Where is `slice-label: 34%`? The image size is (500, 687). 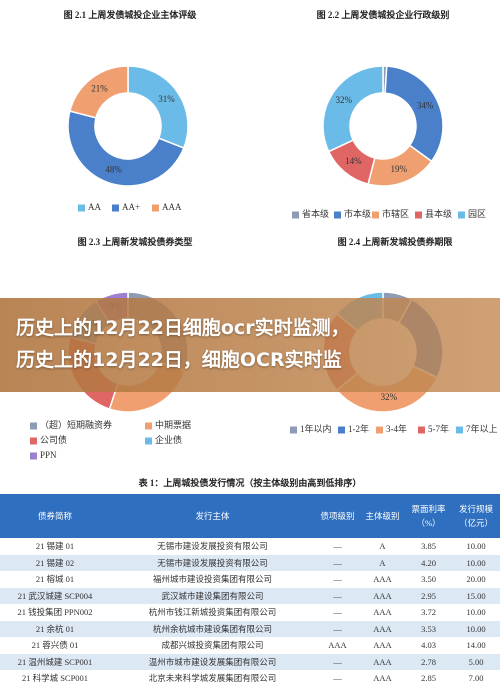 slice-label: 34% is located at coordinates (425, 105).